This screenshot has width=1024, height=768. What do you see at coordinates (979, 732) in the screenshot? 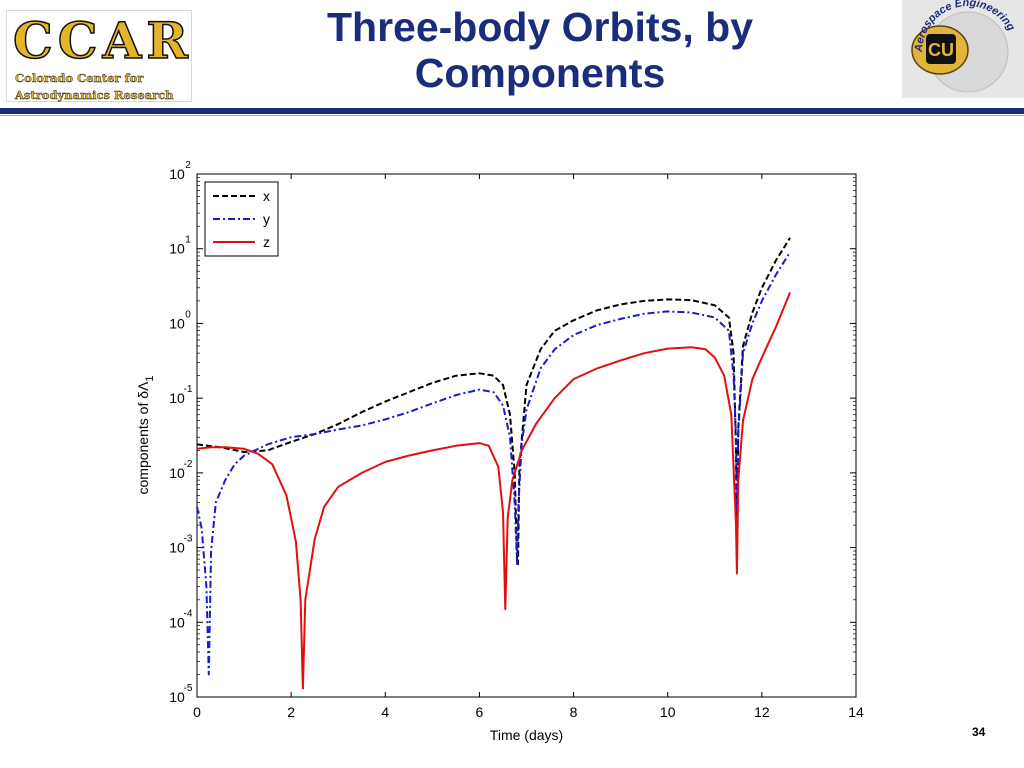
I see `page-number: 34` at bounding box center [979, 732].